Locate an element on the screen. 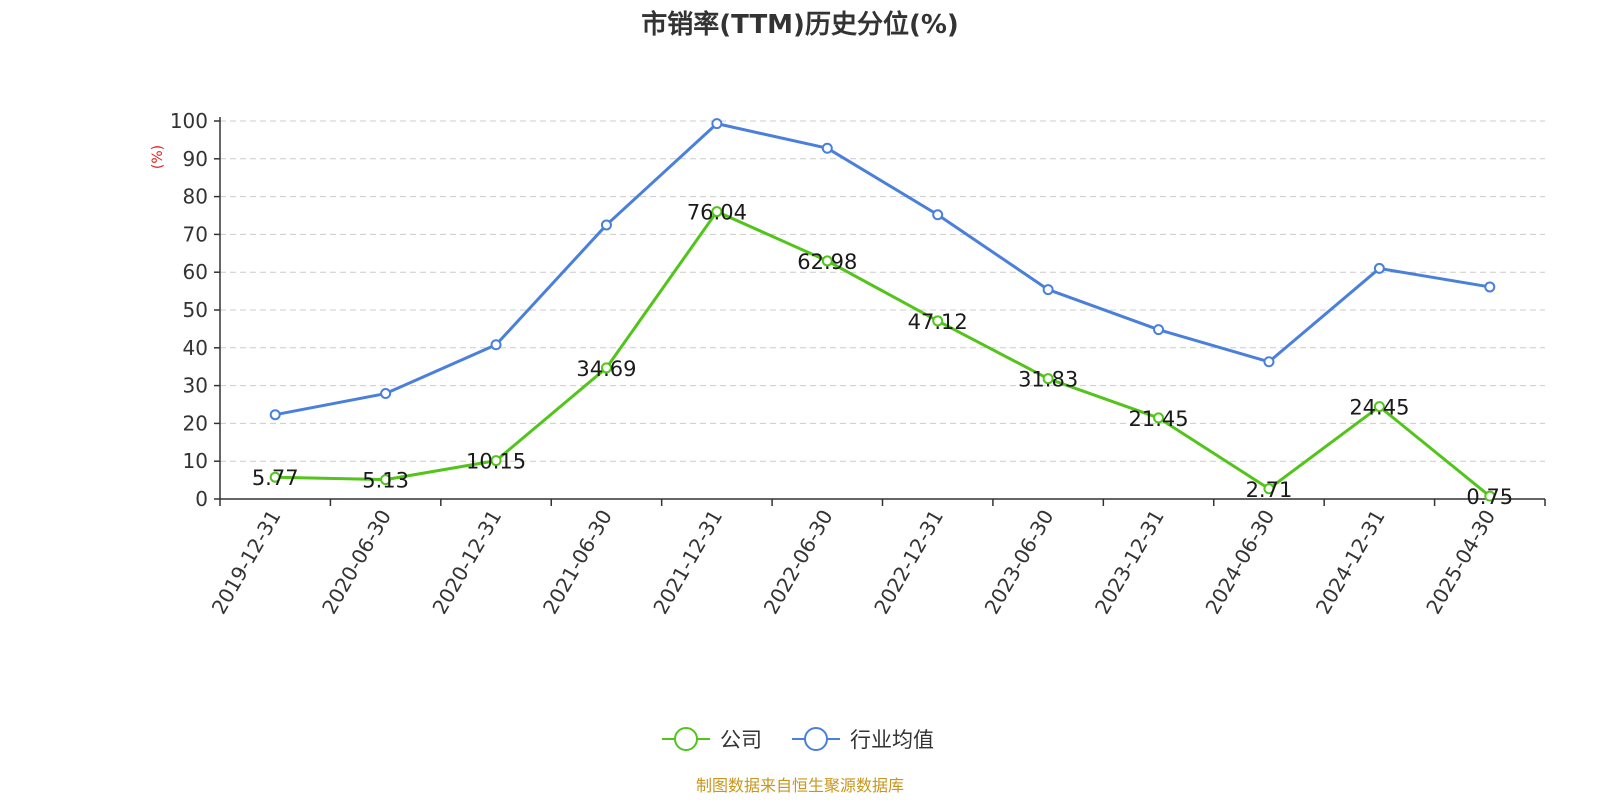 The height and width of the screenshot is (800, 1600). data-label: 10.15 is located at coordinates (496, 462).